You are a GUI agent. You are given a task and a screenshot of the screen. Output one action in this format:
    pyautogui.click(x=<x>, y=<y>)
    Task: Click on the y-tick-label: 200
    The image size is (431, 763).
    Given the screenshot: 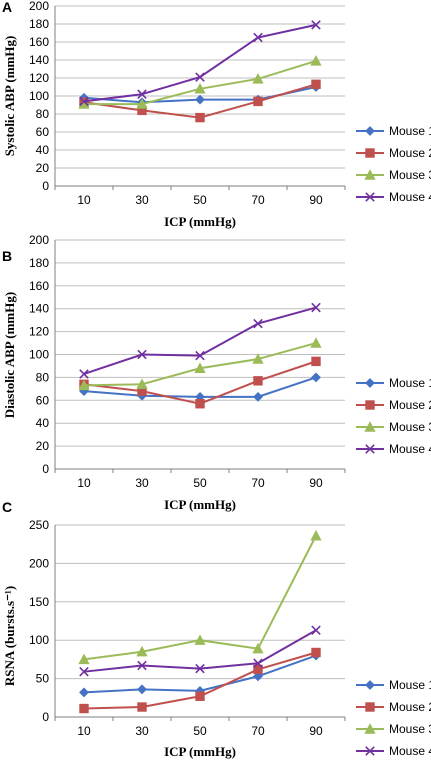 What is the action you would take?
    pyautogui.click(x=39, y=6)
    